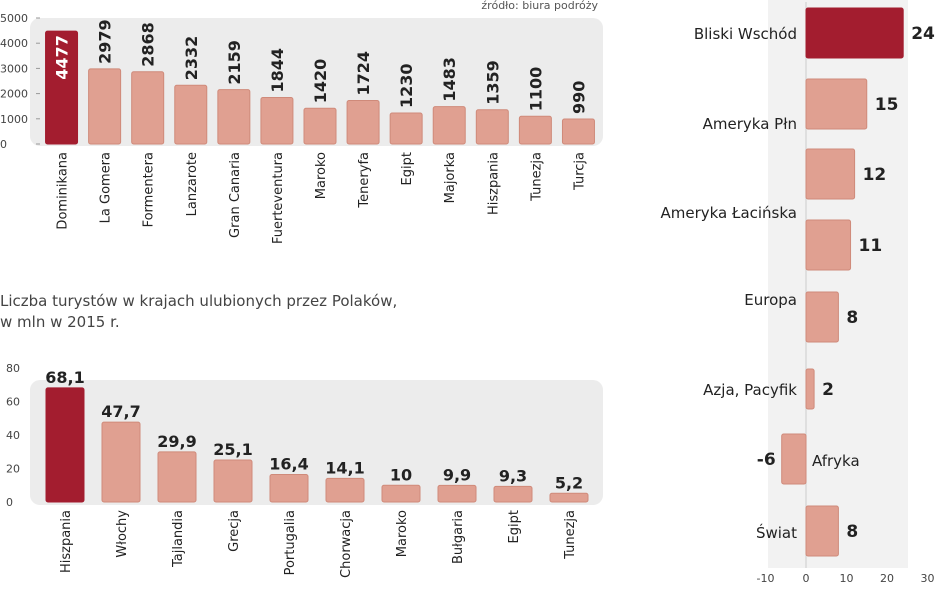  Describe the element at coordinates (569, 482) in the screenshot. I see `chart2-value-label: 5,2` at that location.